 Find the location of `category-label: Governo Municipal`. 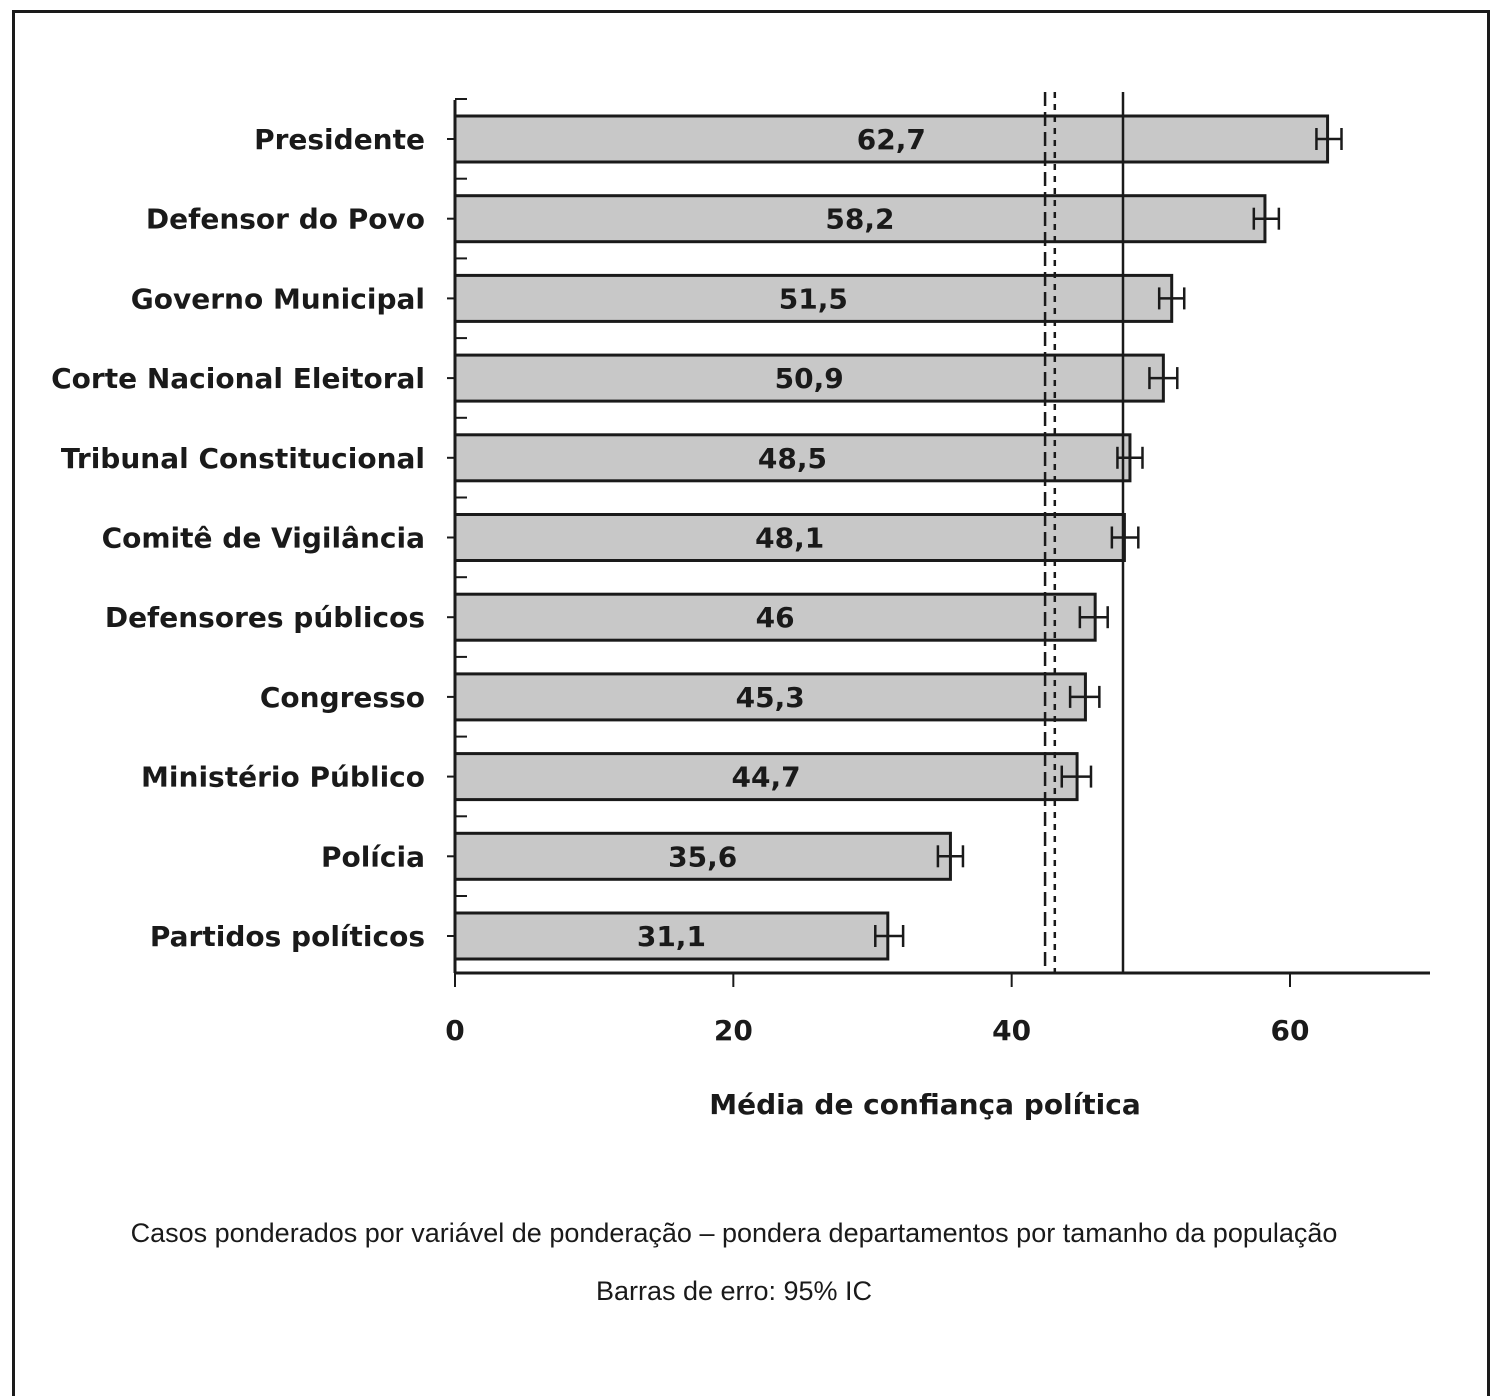

category-label: Governo Municipal is located at coordinates (278, 298).